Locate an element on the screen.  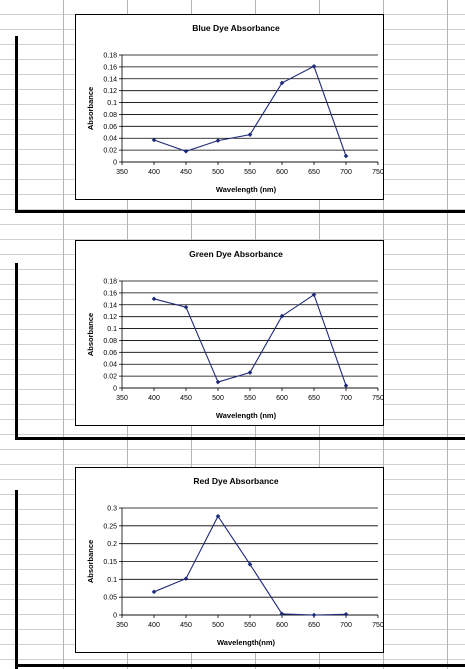
series-line is located at coordinates (250, 111).